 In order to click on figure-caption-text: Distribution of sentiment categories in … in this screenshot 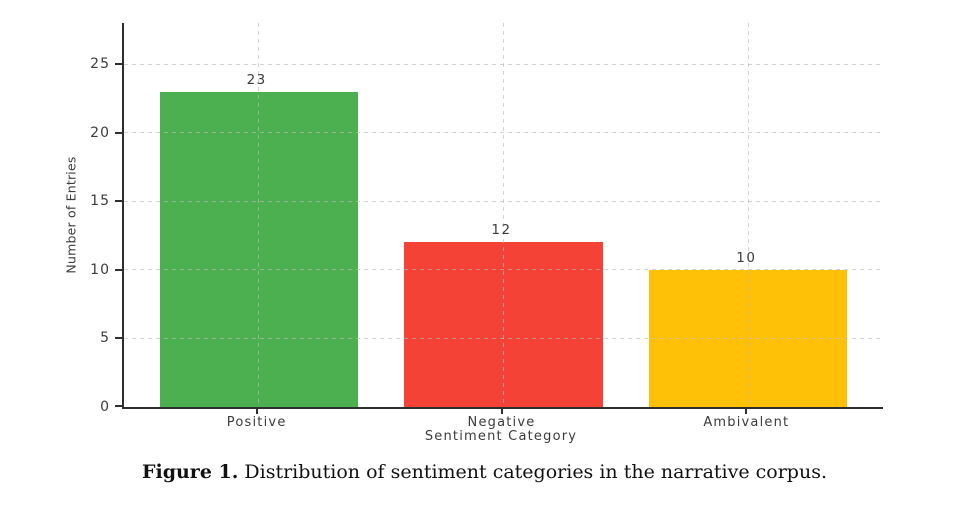, I will do `click(532, 472)`.